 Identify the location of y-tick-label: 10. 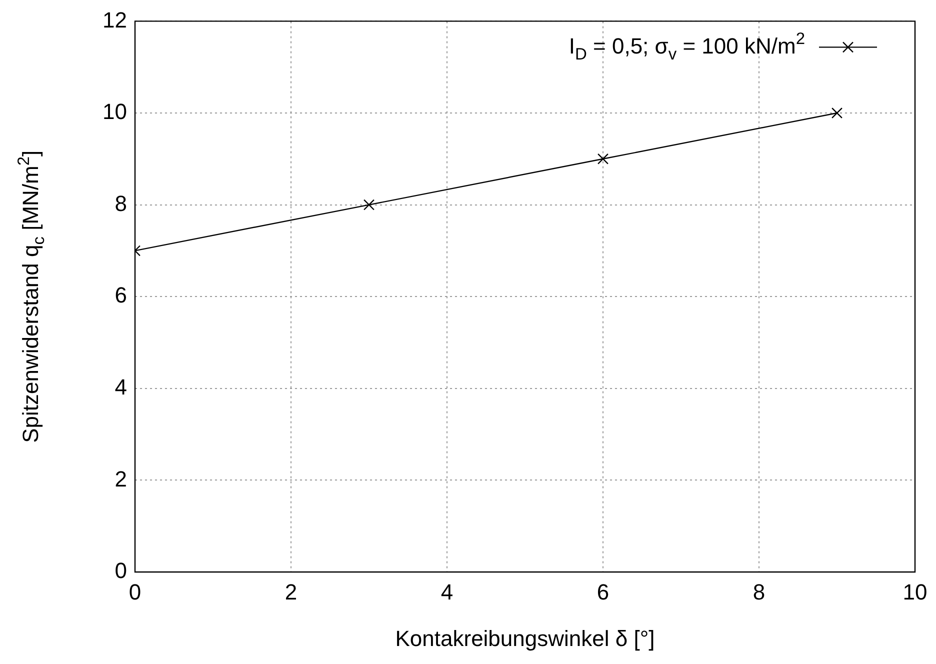
(114, 111).